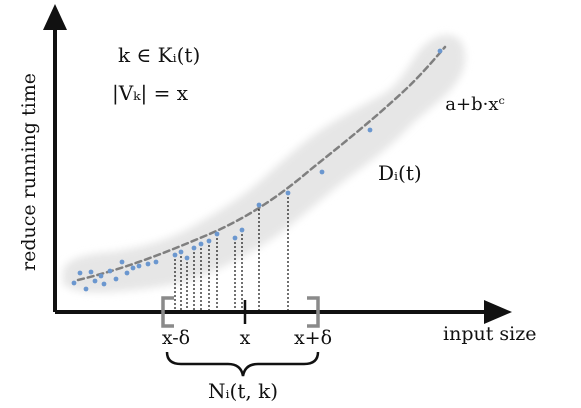  I want to click on y-axis-arrowhead, so click(55, 17).